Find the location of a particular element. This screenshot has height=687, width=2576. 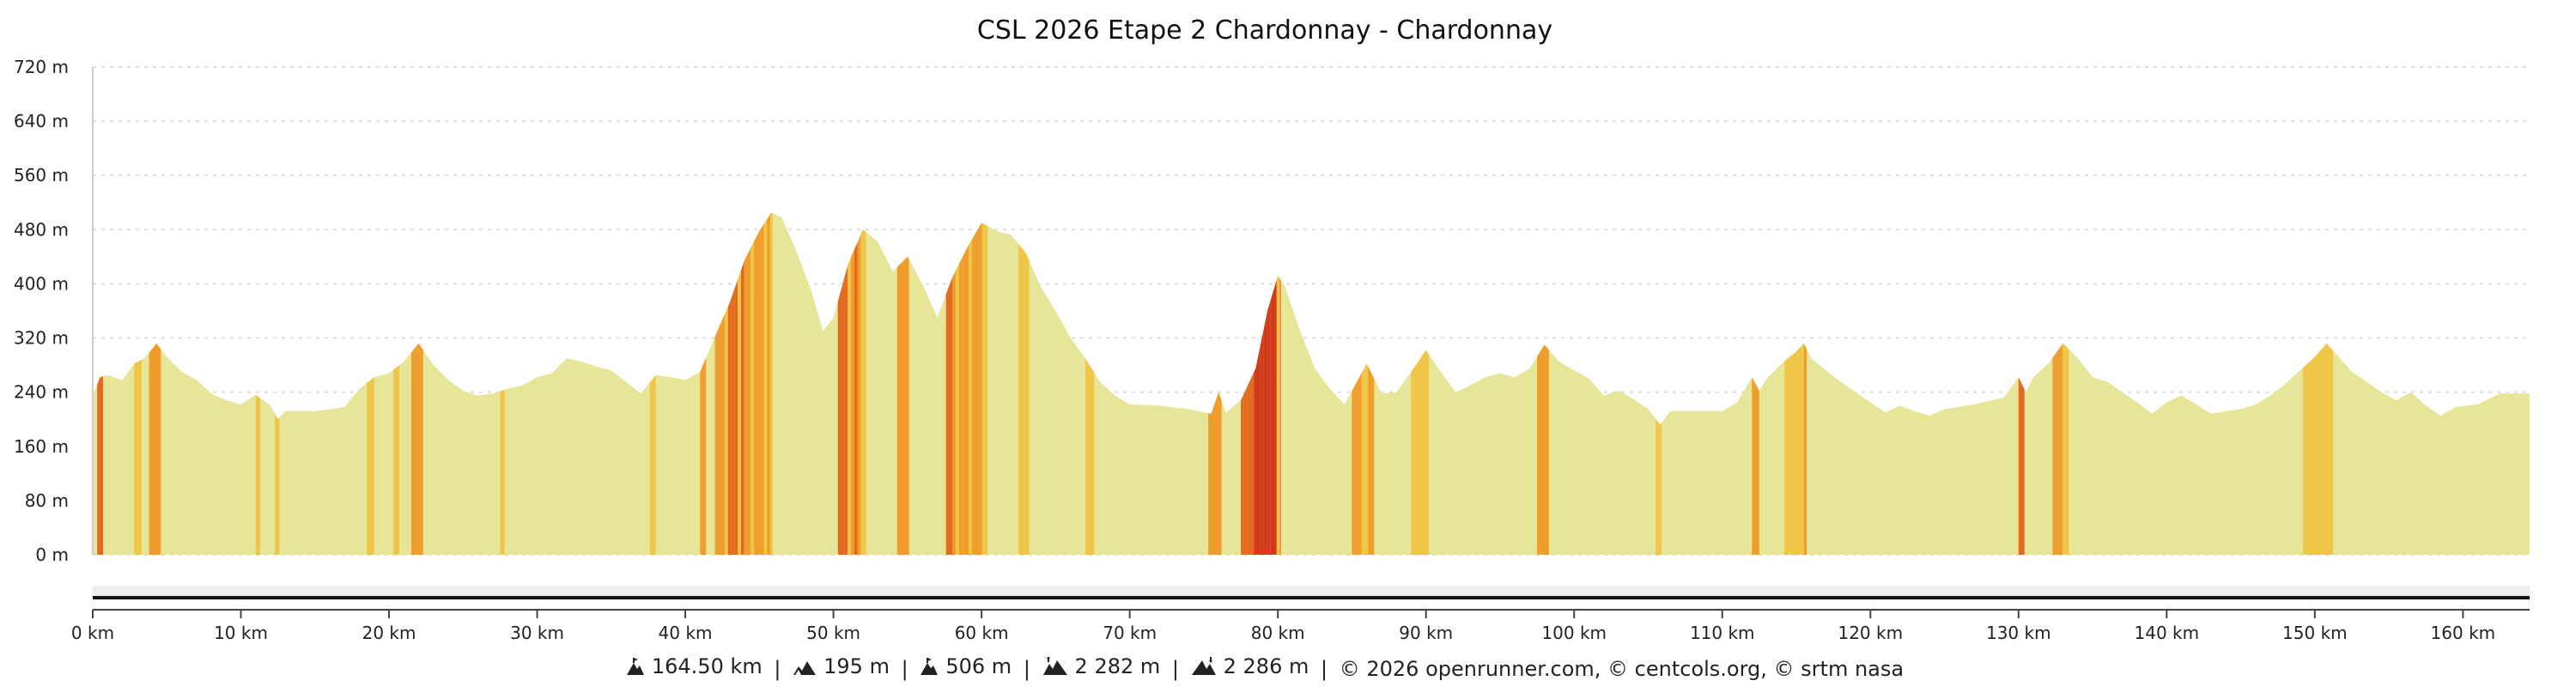

elevation-loss-stat: 2 286 m is located at coordinates (1250, 666).